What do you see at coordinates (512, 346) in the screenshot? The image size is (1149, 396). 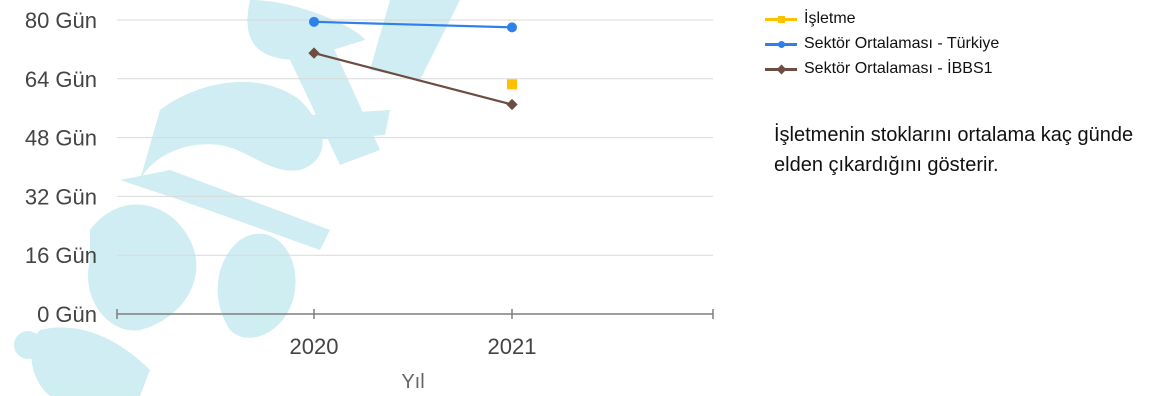 I see `x-tick-label: 2021` at bounding box center [512, 346].